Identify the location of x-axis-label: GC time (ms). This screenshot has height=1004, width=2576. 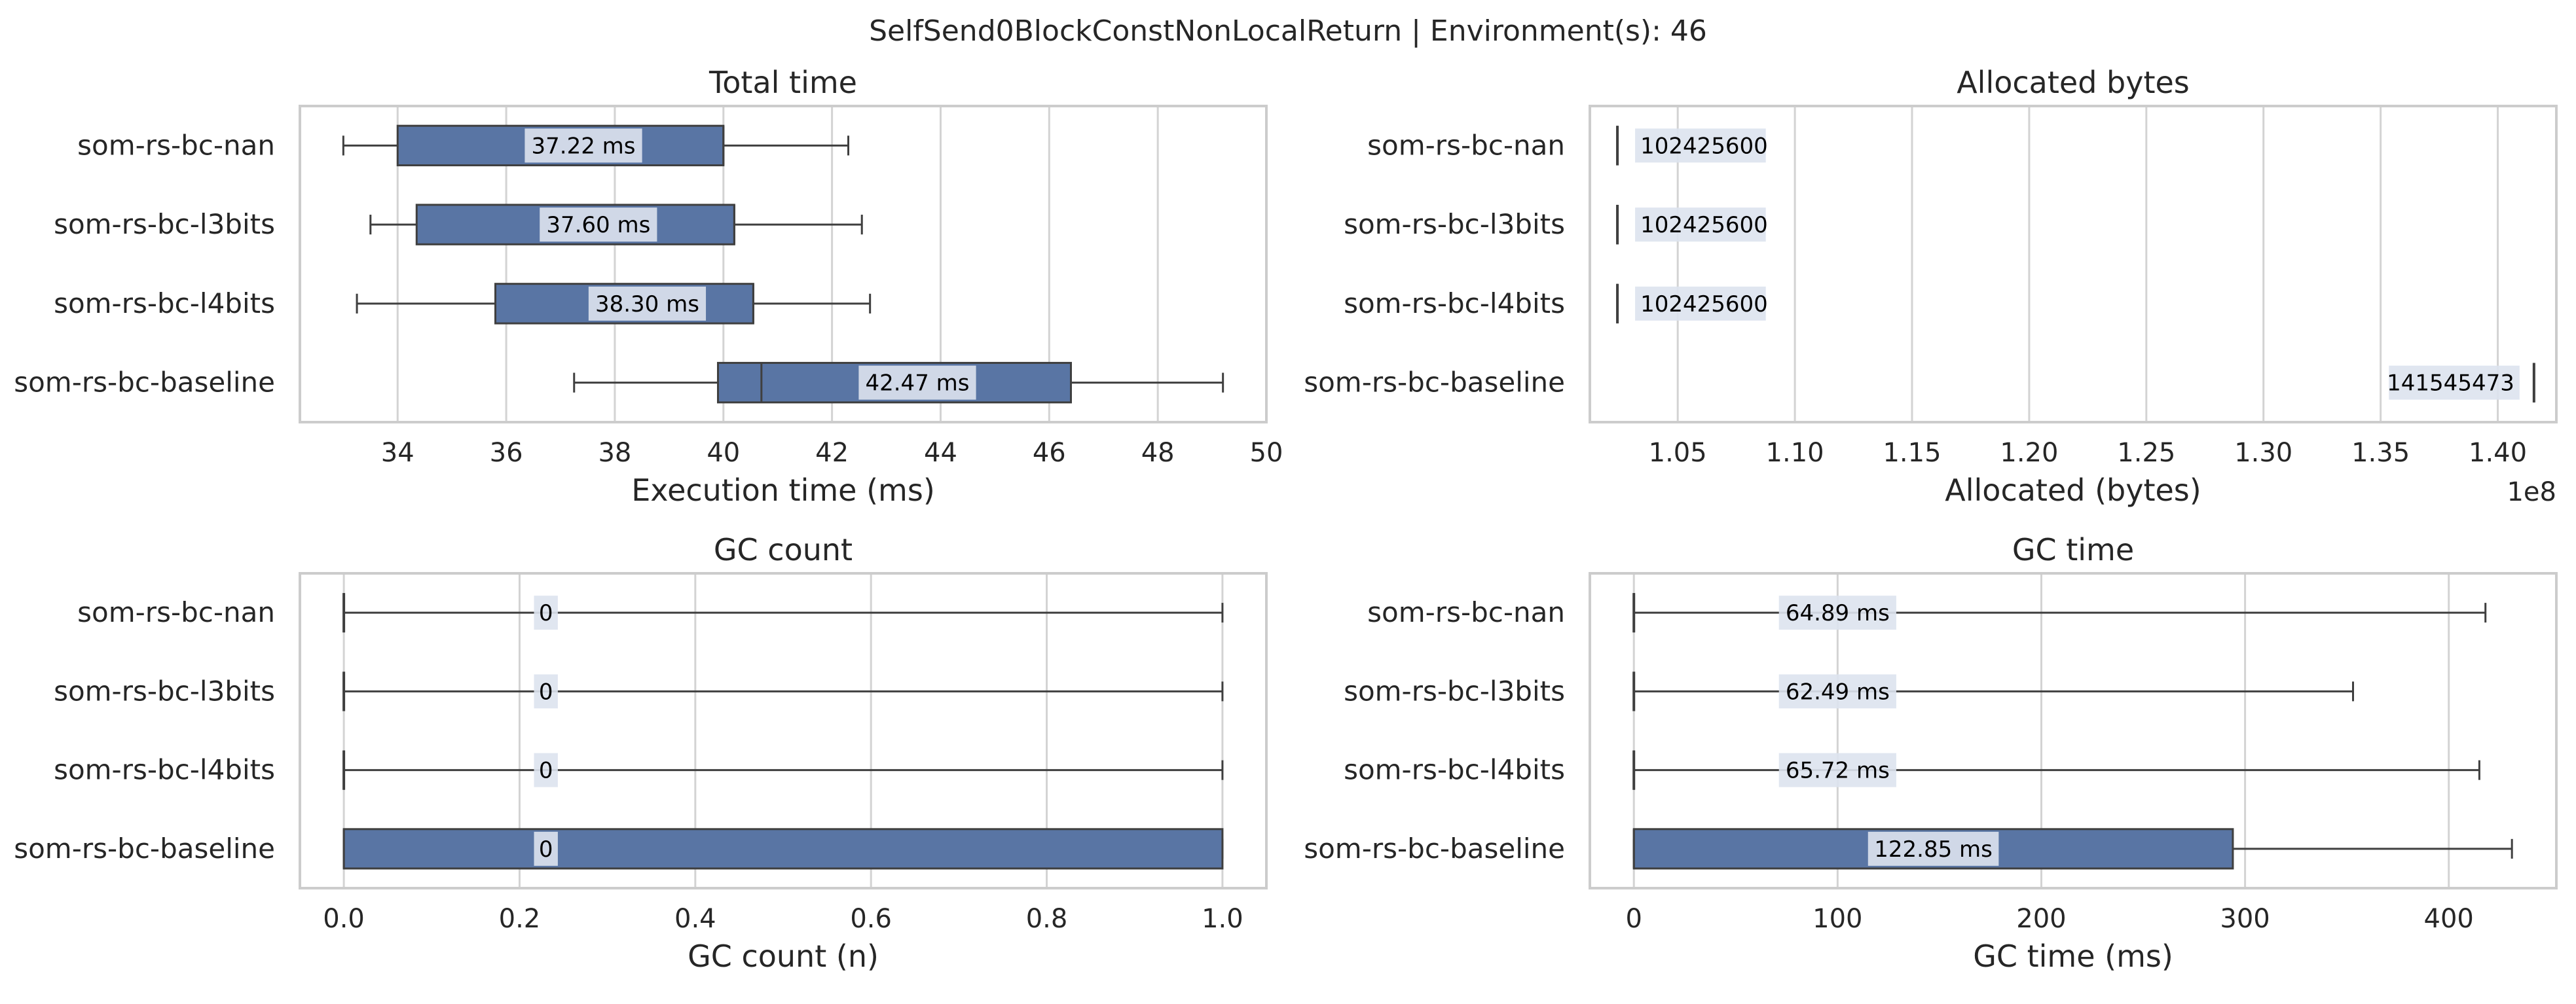
(2073, 956).